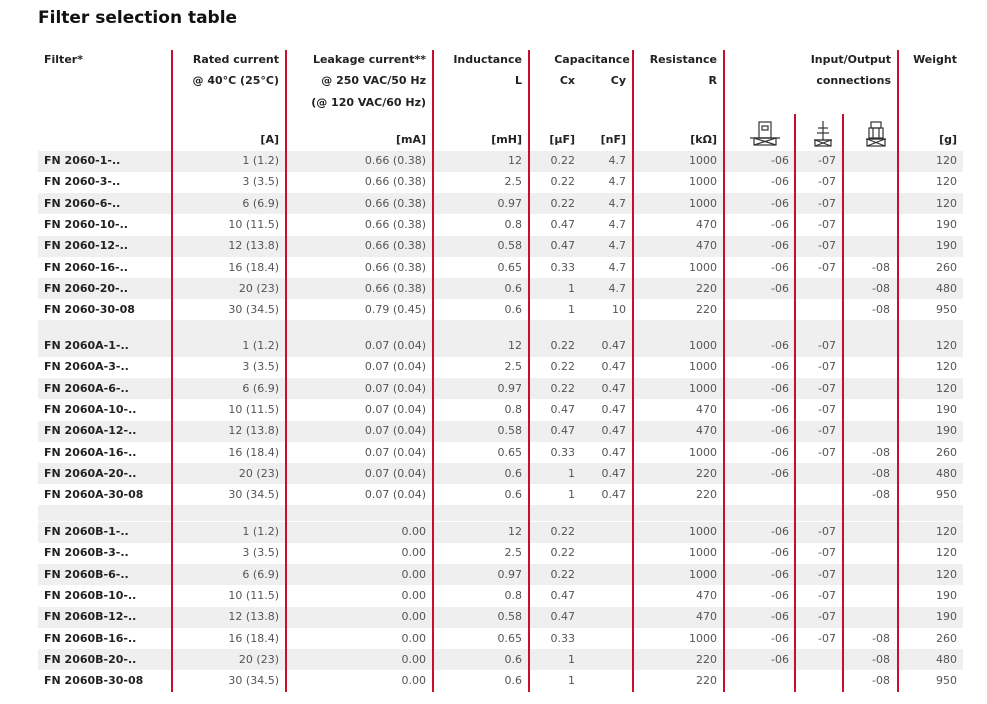 The image size is (987, 704). What do you see at coordinates (260, 367) in the screenshot?
I see `table-cell: 3 (3.5)` at bounding box center [260, 367].